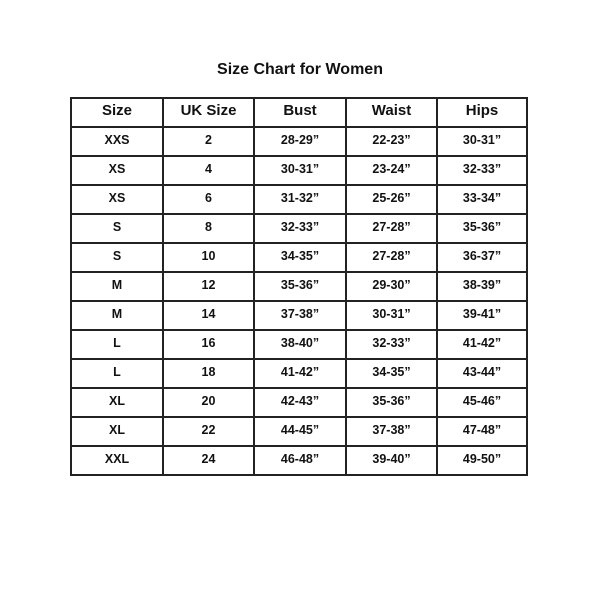 Image resolution: width=600 pixels, height=600 pixels. What do you see at coordinates (482, 257) in the screenshot?
I see `cell-hips: 36-37”` at bounding box center [482, 257].